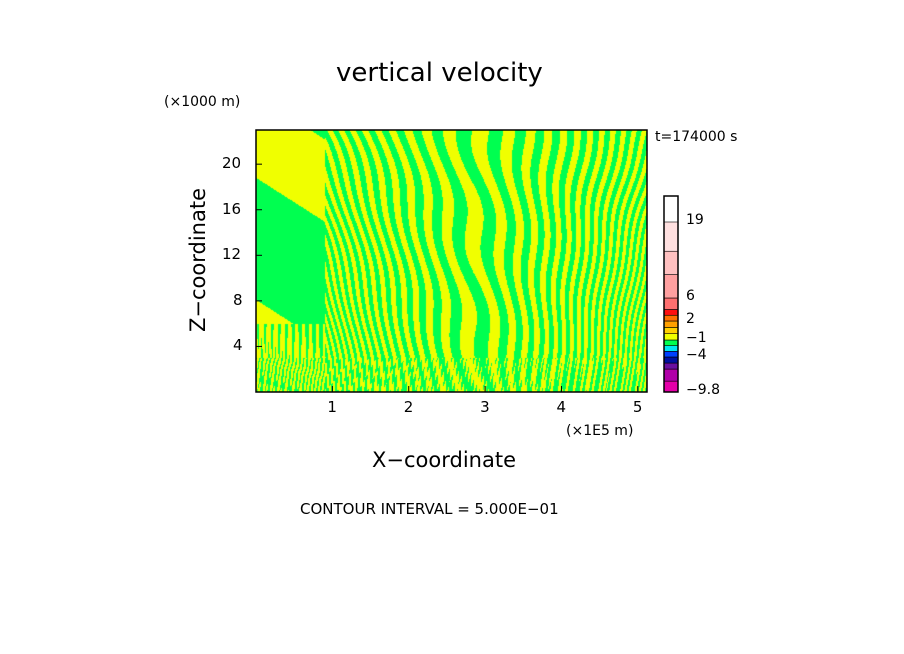 This screenshot has height=654, width=904. I want to click on y-tick-label: 12, so click(232, 254).